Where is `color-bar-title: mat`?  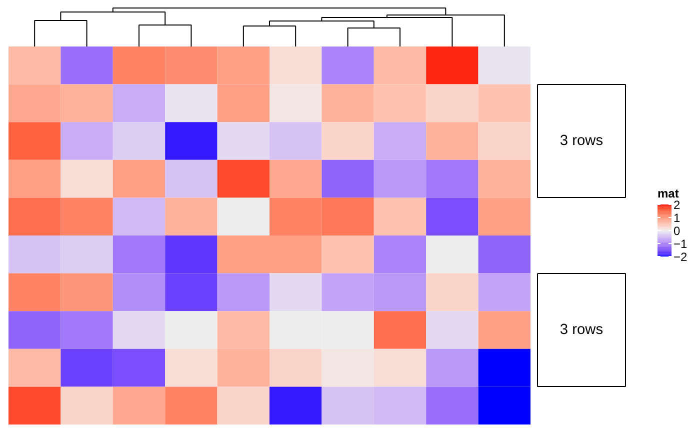
color-bar-title: mat is located at coordinates (668, 193).